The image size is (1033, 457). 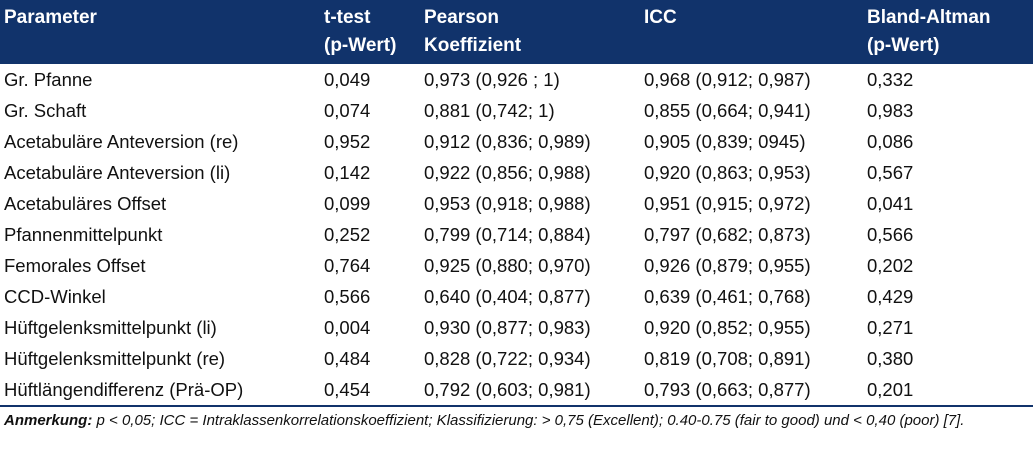 I want to click on table-cell: 0,793 (0,663; 0,877), so click(x=751, y=390).